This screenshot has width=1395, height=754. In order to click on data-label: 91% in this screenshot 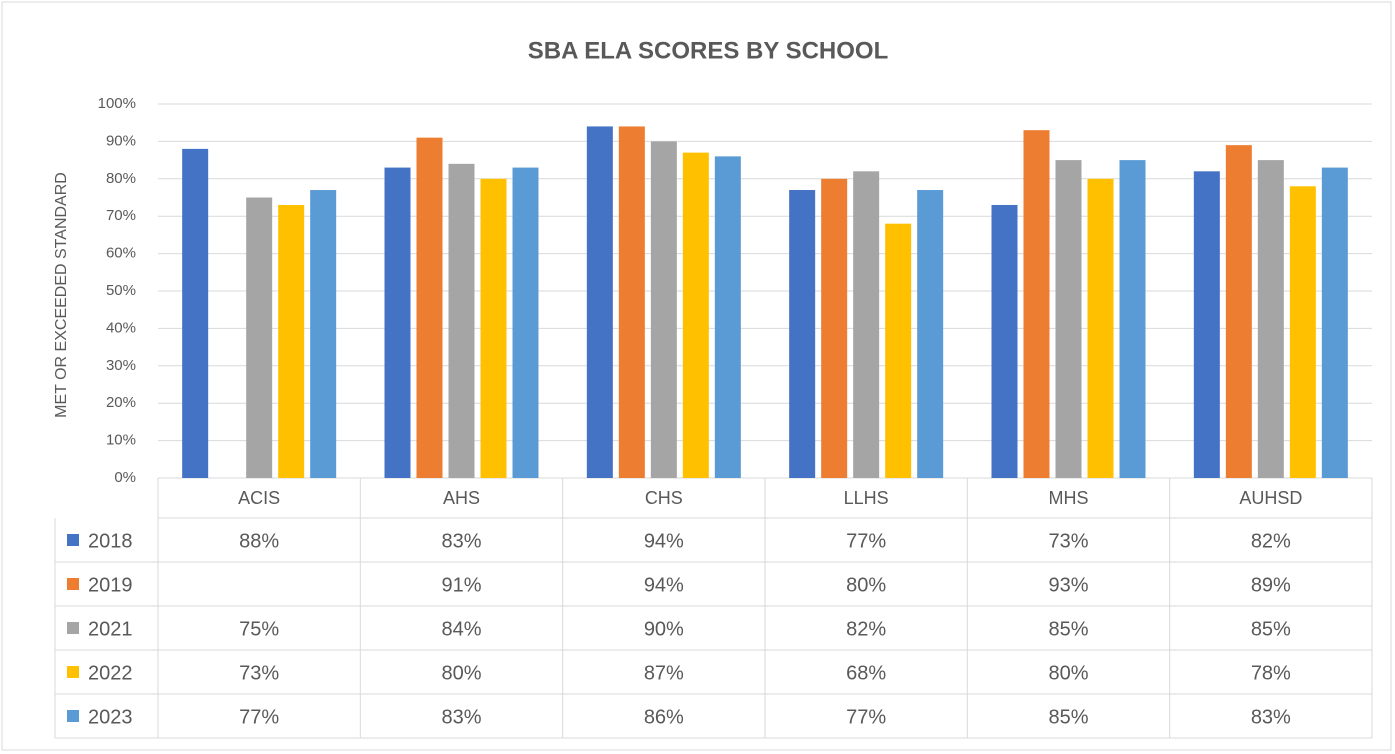, I will do `click(461, 585)`.